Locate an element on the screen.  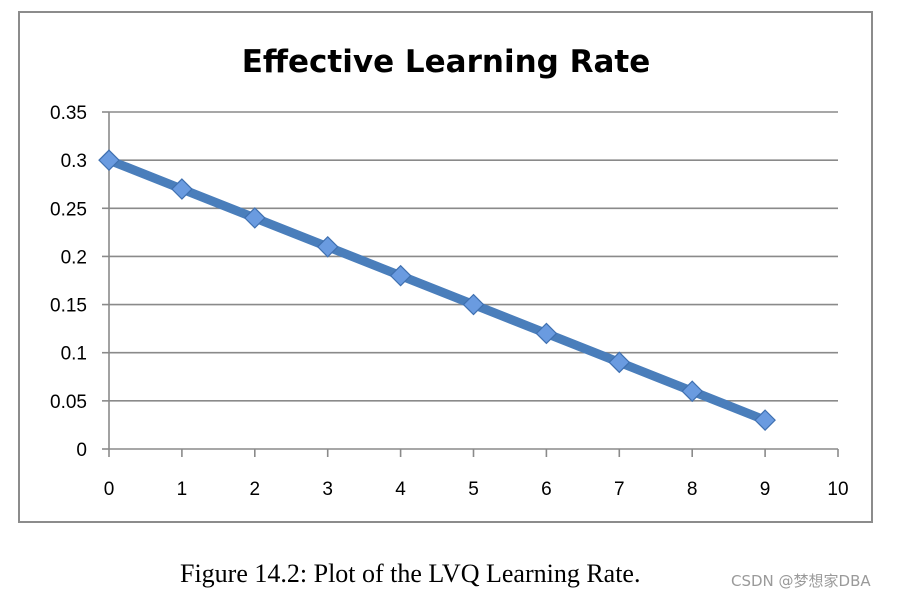
y-tick-label-2: 0.1 is located at coordinates (74, 354).